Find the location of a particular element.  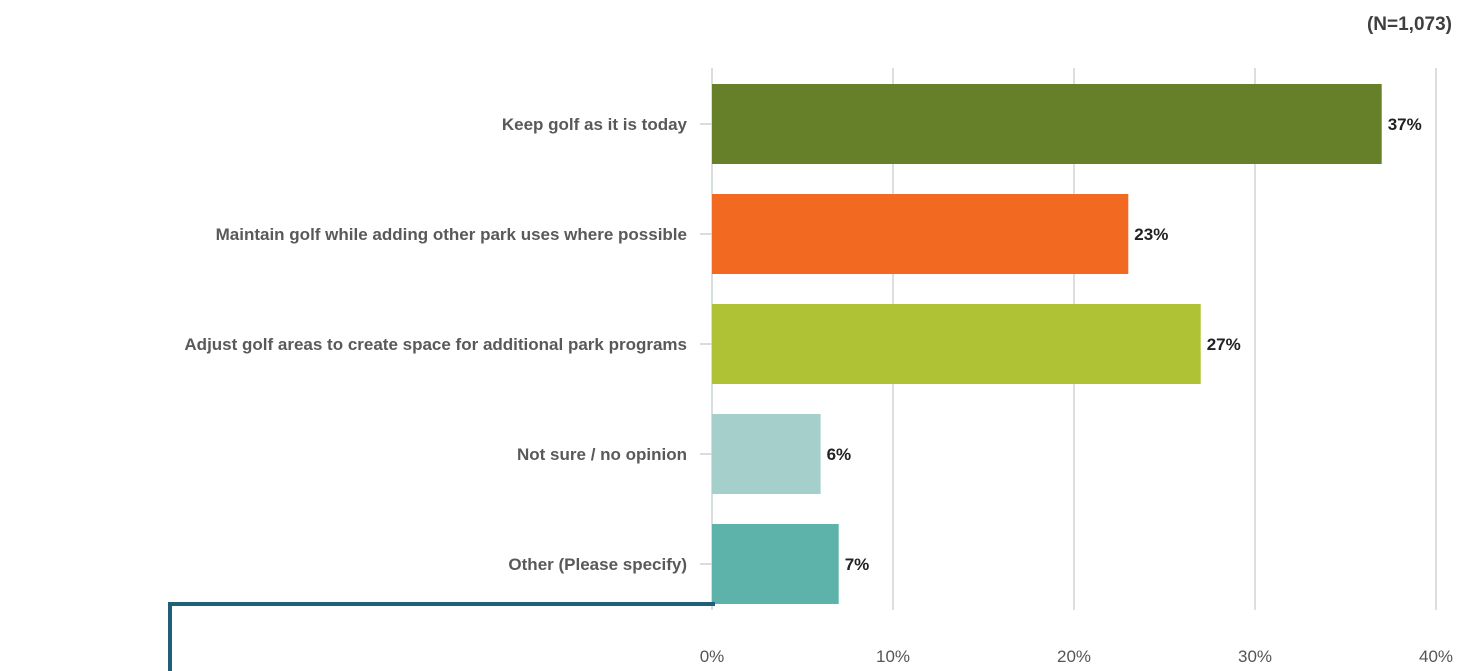

x-tick-label: 30% is located at coordinates (1255, 656).